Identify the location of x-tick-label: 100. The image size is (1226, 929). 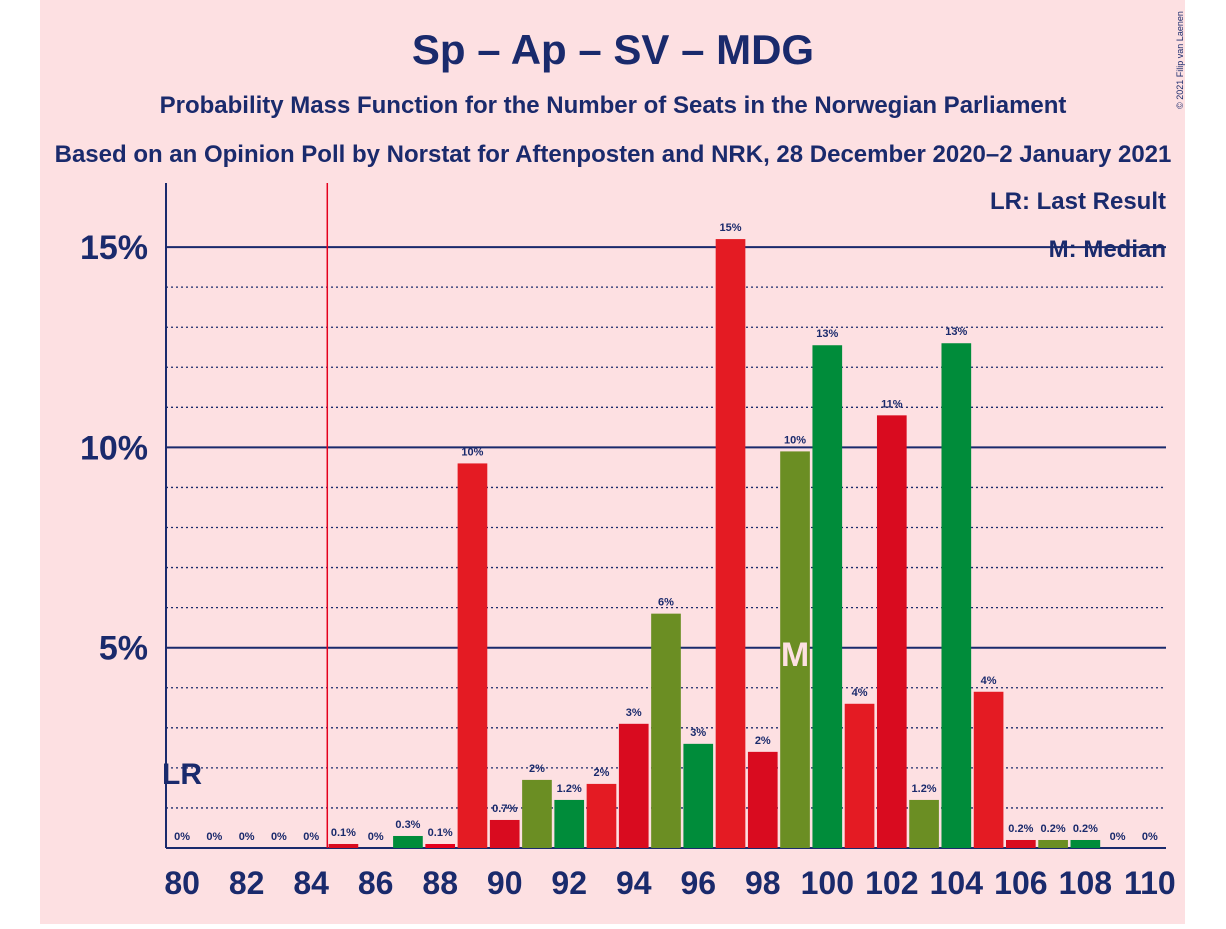
(827, 883).